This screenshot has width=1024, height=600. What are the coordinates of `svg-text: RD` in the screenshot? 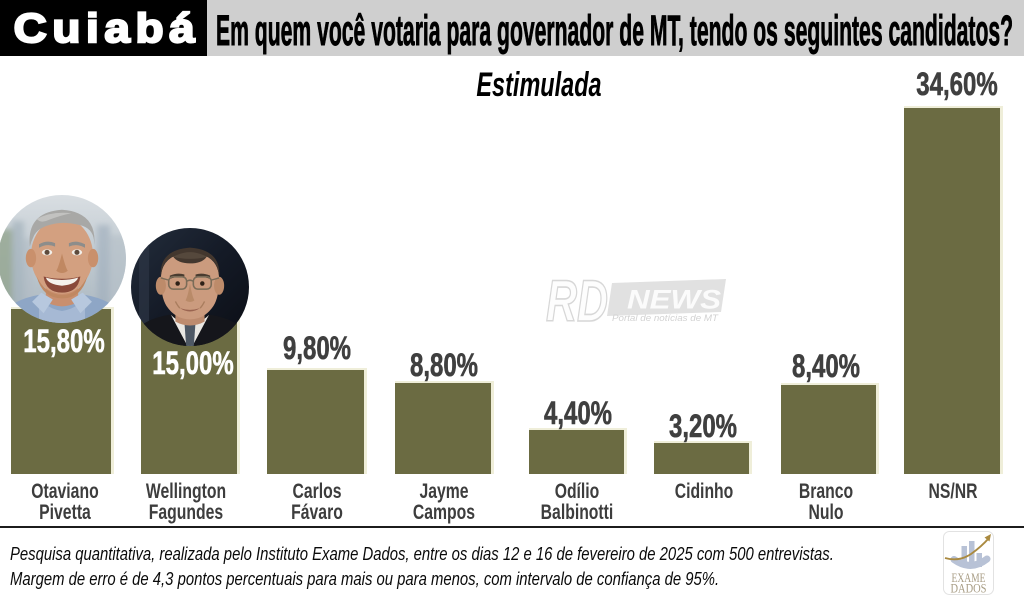 It's located at (577, 300).